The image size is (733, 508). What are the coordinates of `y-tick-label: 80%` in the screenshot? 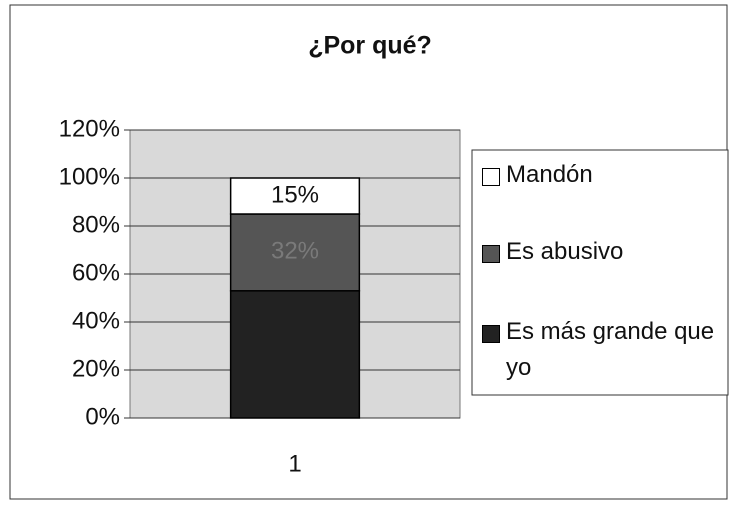 It's located at (96, 224).